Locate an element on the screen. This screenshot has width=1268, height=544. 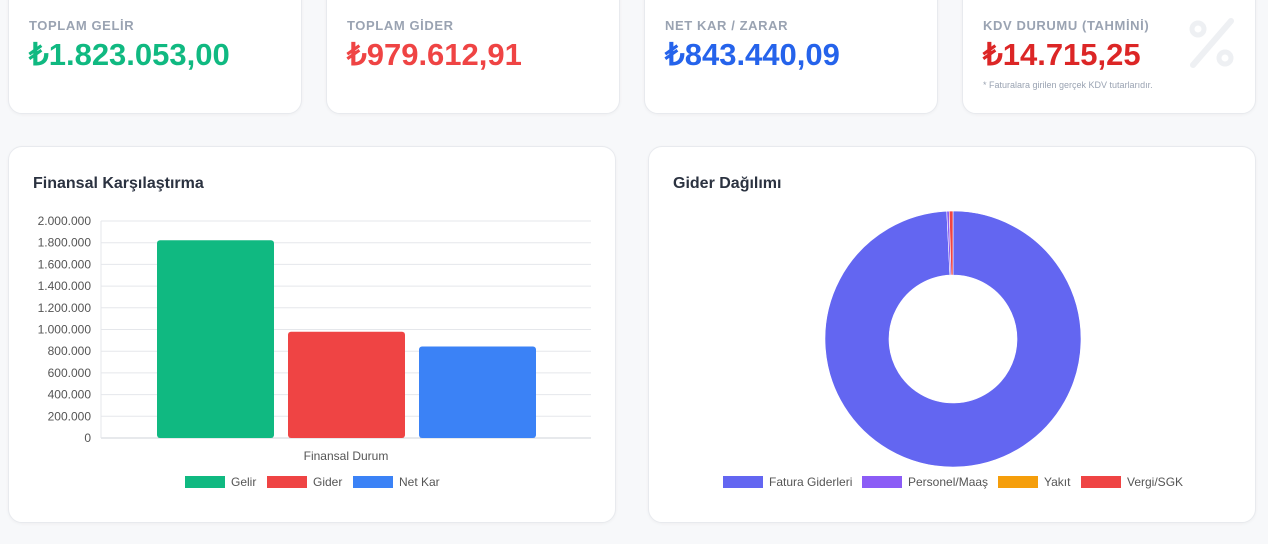
stat-label: NET KAR / ZARAR is located at coordinates (727, 25).